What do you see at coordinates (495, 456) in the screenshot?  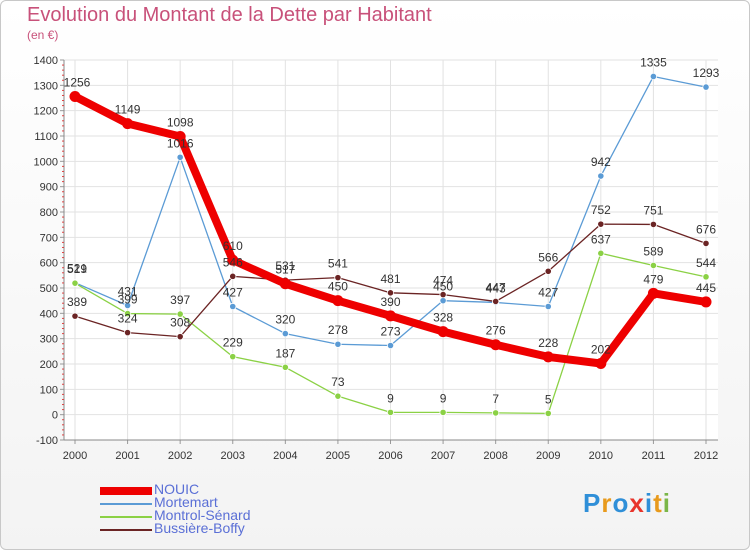 I see `x-tick-label: 2008` at bounding box center [495, 456].